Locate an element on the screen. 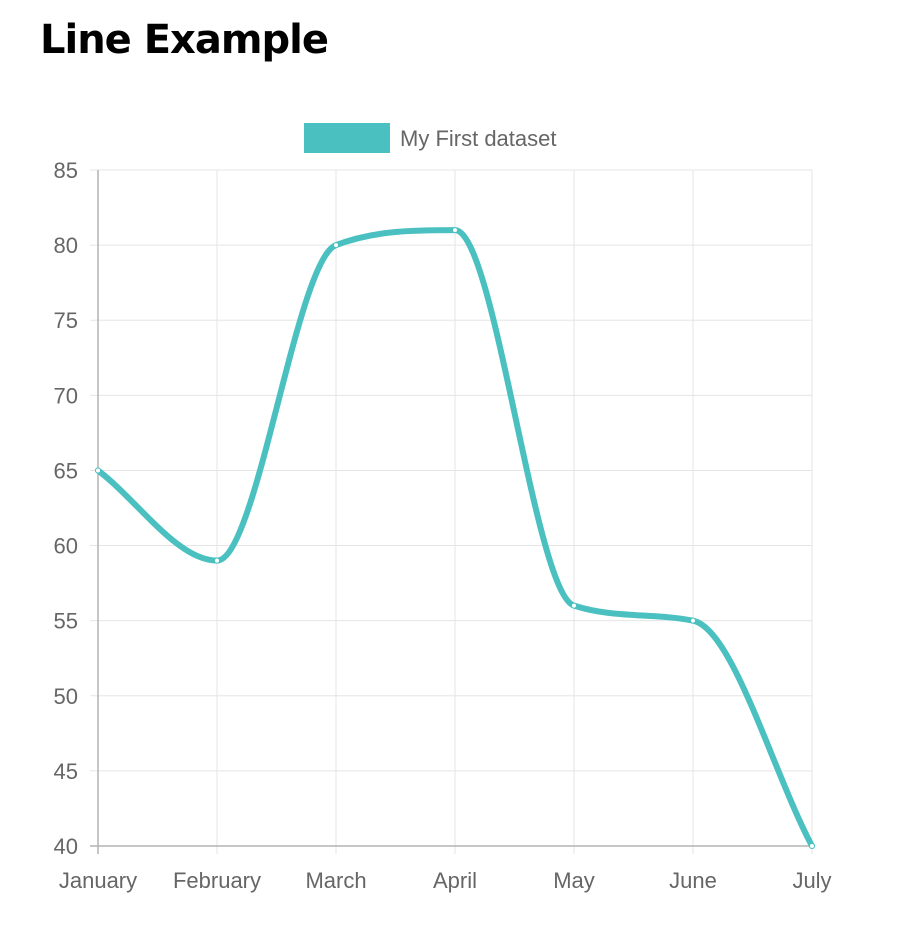 This screenshot has width=924, height=936. y-tick-label: 65 is located at coordinates (66, 470).